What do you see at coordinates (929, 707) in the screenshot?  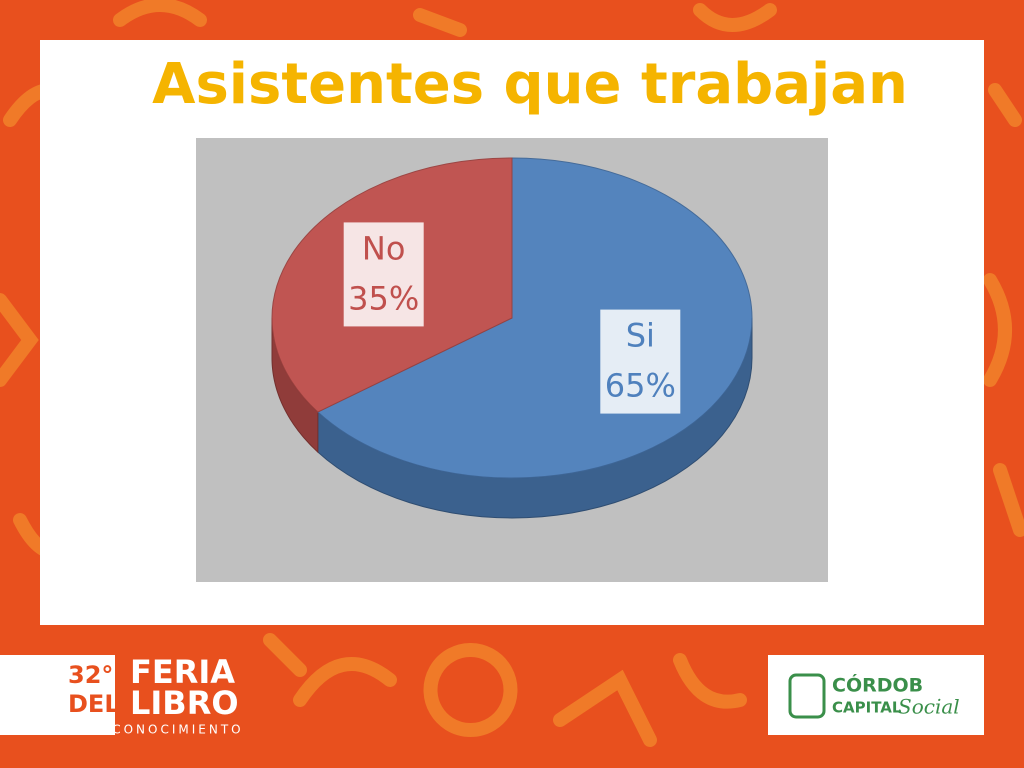 I see `logo-text: Social` at bounding box center [929, 707].